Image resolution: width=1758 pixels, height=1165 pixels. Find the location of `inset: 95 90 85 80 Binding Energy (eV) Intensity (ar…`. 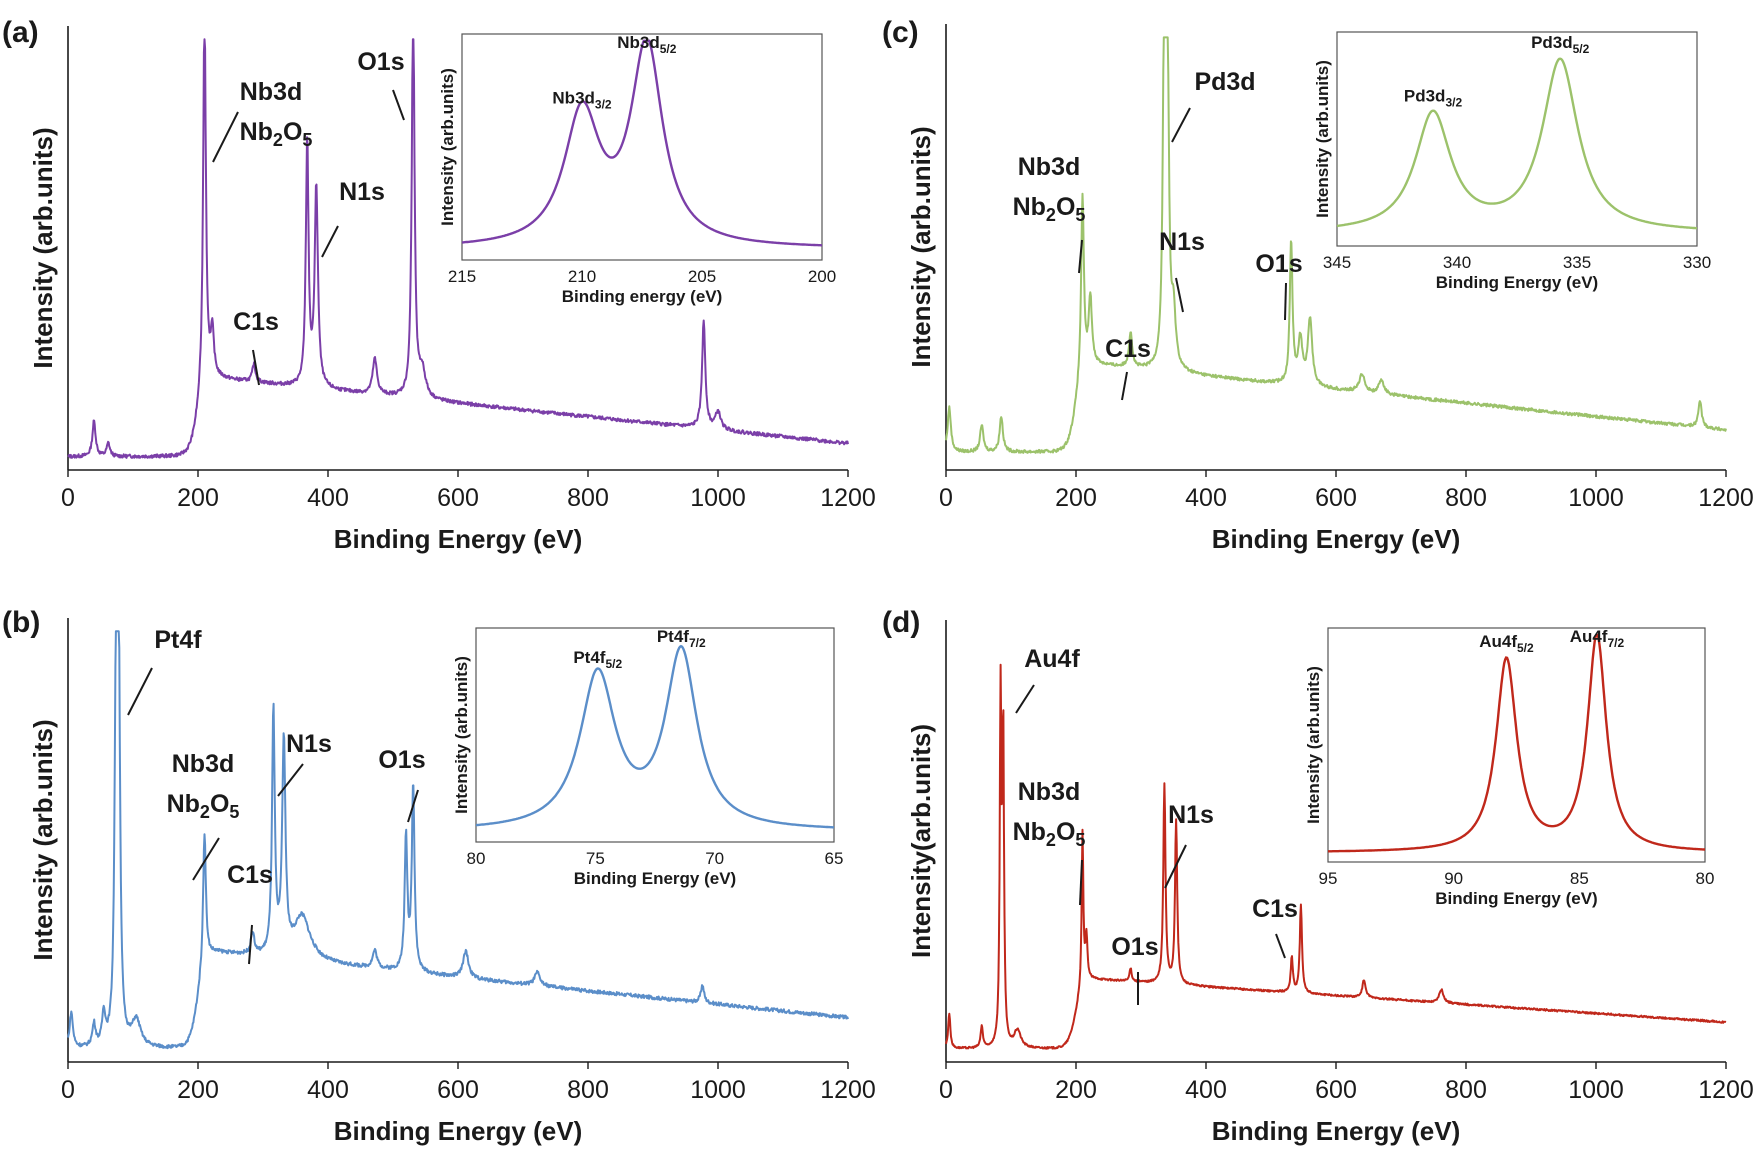

inset: 95 90 85 80 Binding Energy (eV) Intensity (ar… is located at coordinates (1509, 767).